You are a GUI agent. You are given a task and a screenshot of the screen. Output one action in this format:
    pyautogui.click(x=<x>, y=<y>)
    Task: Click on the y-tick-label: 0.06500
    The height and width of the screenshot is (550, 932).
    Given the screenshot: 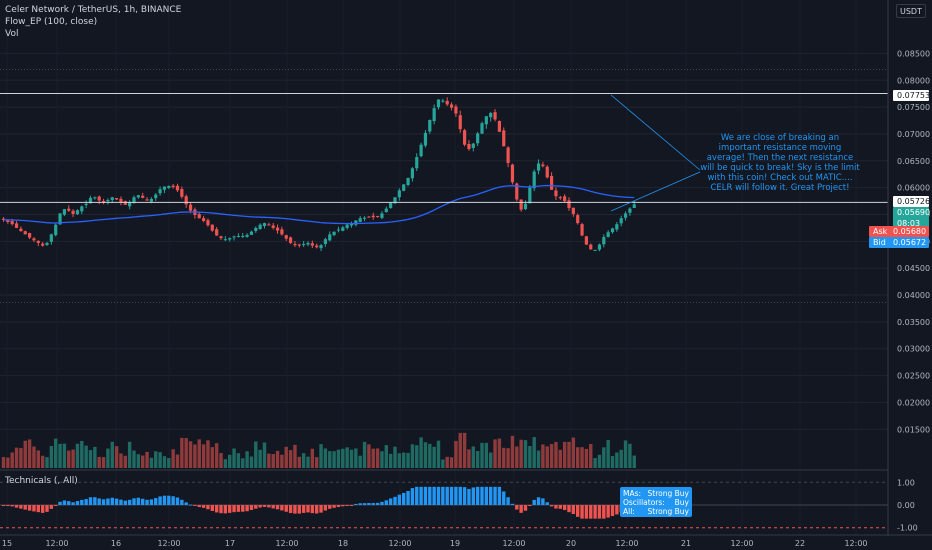 What is the action you would take?
    pyautogui.click(x=913, y=161)
    